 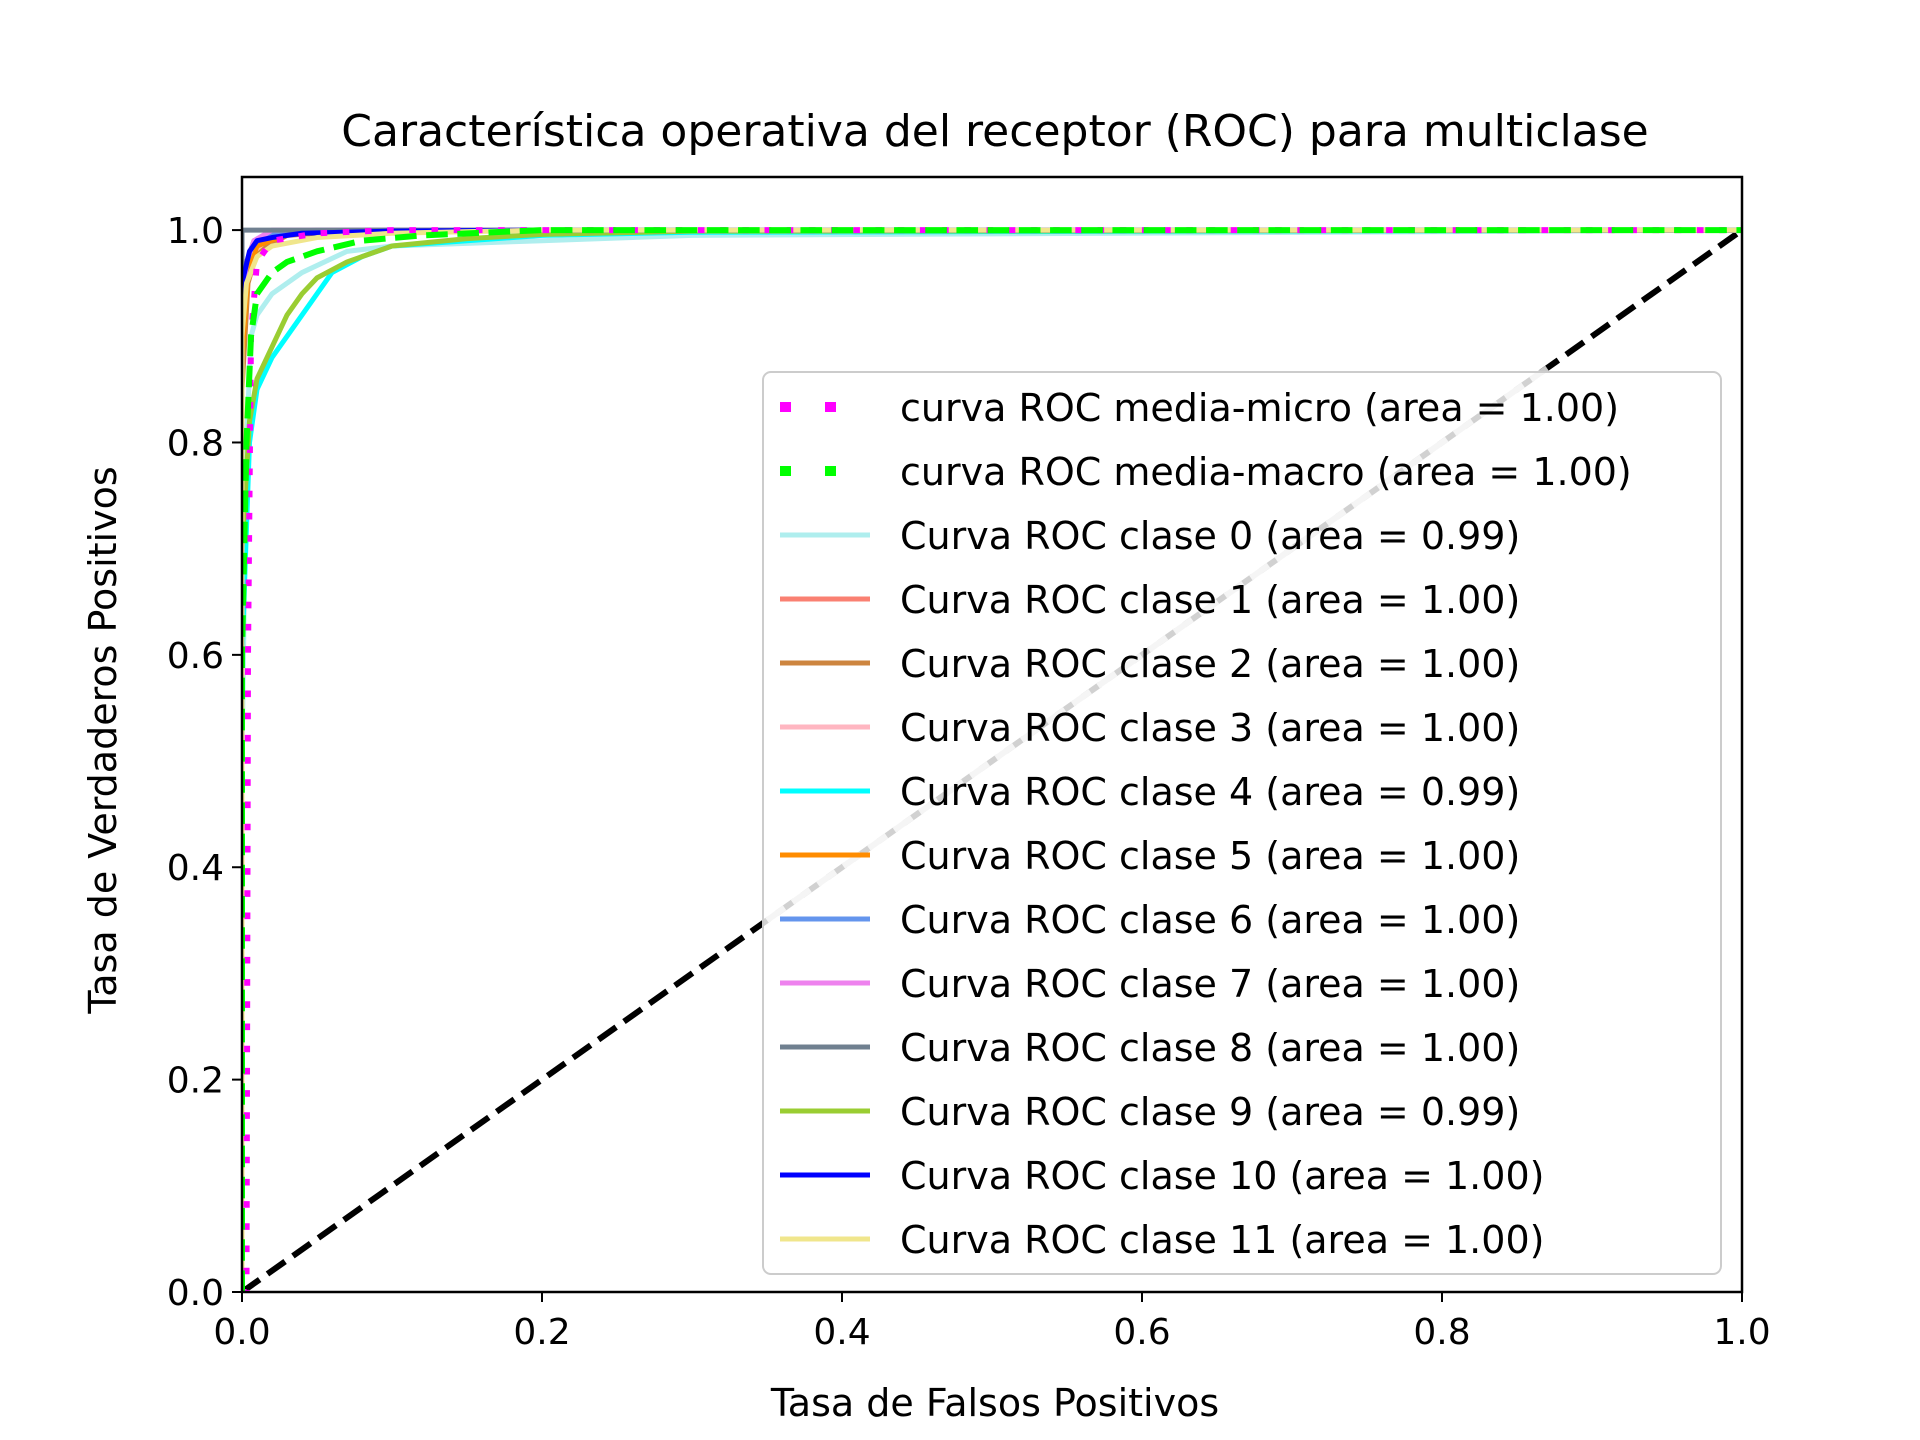 I want to click on y-tick-label: 0.8, so click(x=195, y=443).